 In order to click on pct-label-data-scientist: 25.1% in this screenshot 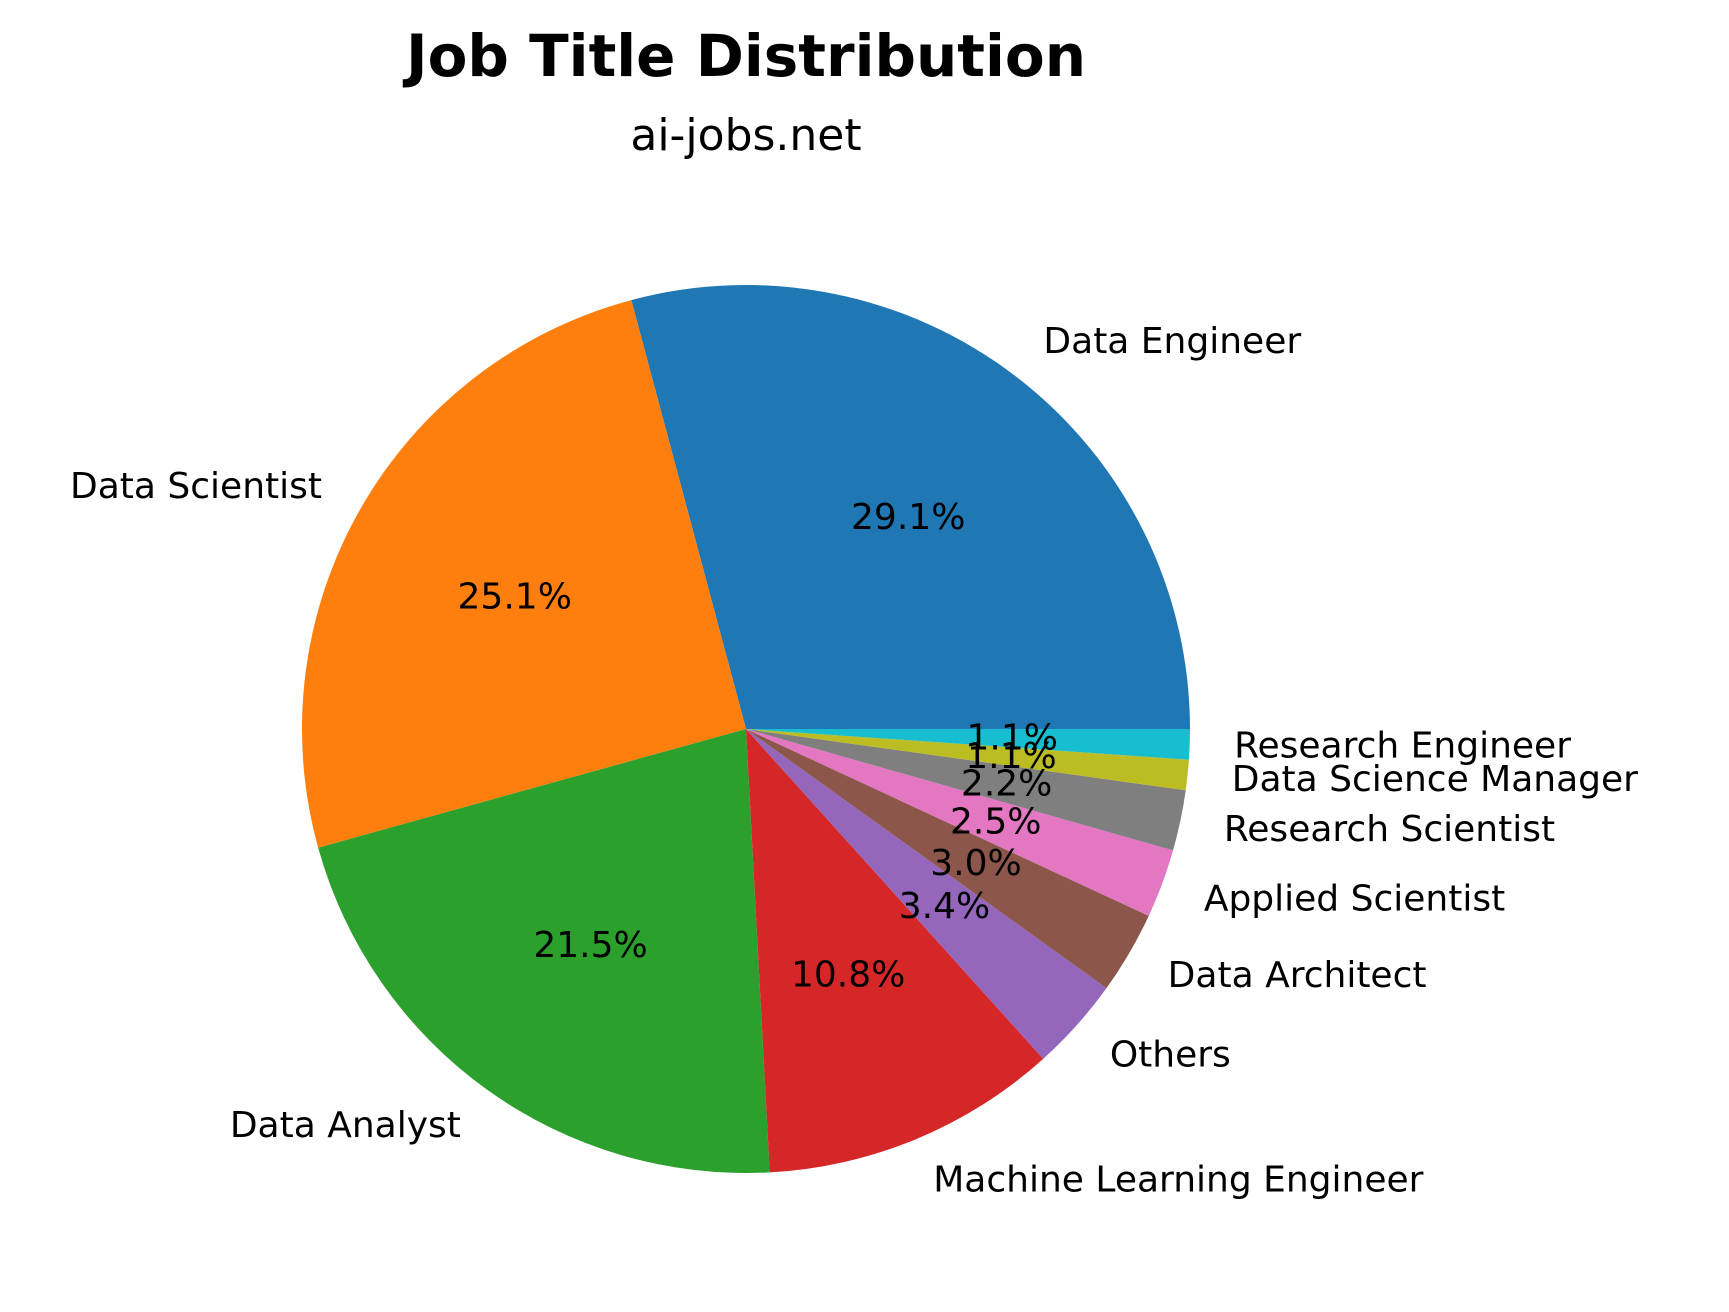, I will do `click(515, 596)`.